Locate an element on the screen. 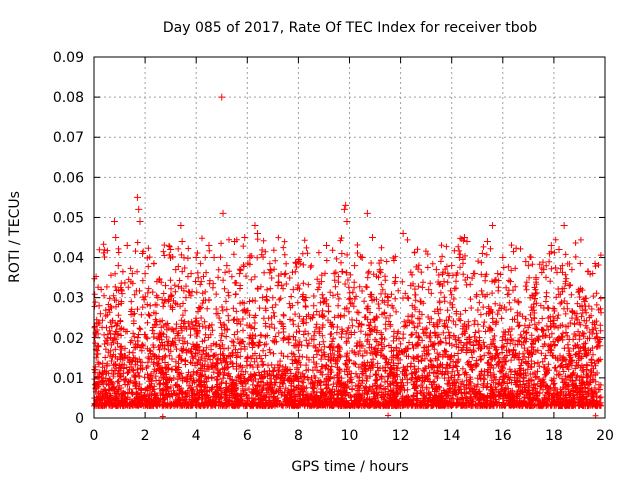 Image resolution: width=640 pixels, height=480 pixels. x-tick-label: 16 is located at coordinates (503, 436).